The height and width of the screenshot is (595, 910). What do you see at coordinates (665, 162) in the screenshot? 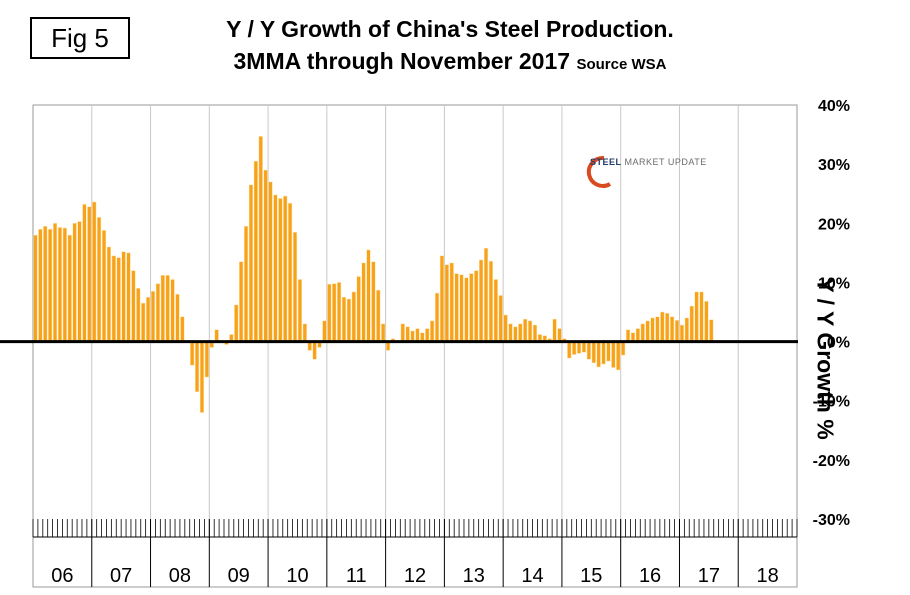
I see `logo-word-market-update: MARKET UPDATE` at bounding box center [665, 162].